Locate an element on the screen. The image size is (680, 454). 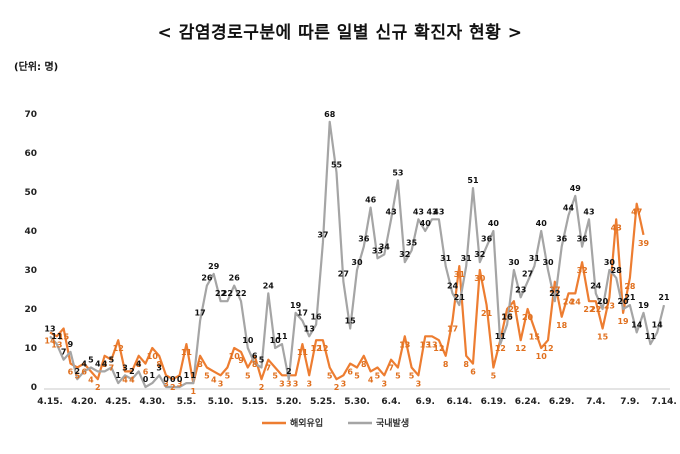
y-tick-label: 0 is located at coordinates (34, 388).